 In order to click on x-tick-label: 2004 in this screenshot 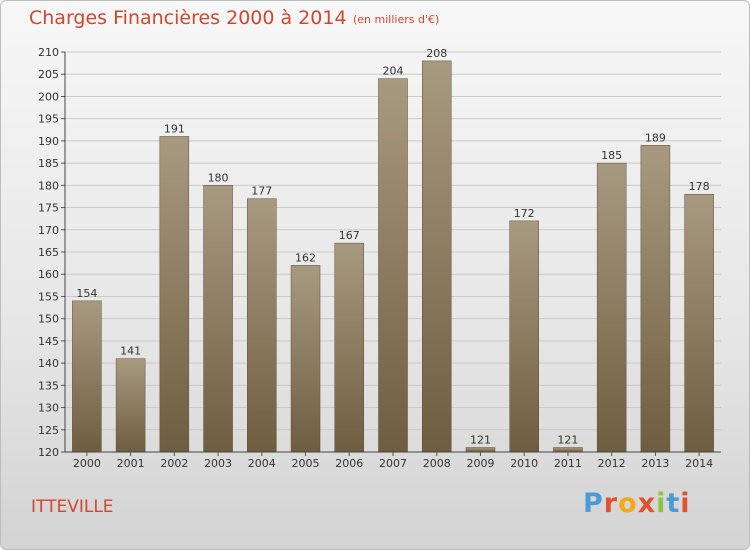, I will do `click(262, 463)`.